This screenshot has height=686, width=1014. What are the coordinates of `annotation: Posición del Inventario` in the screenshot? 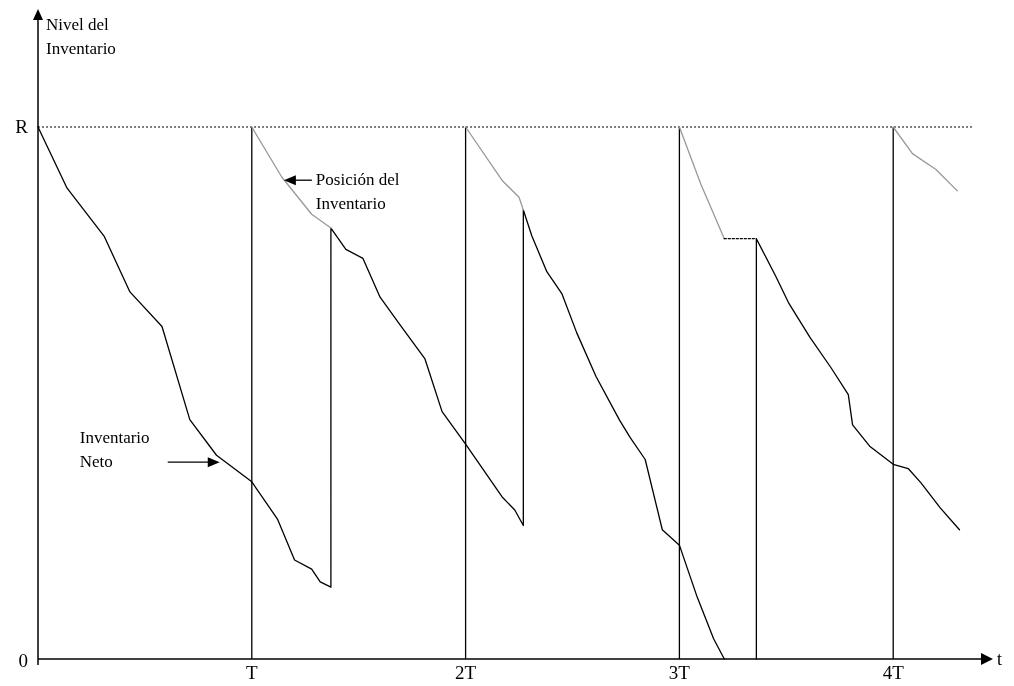 It's located at (357, 192).